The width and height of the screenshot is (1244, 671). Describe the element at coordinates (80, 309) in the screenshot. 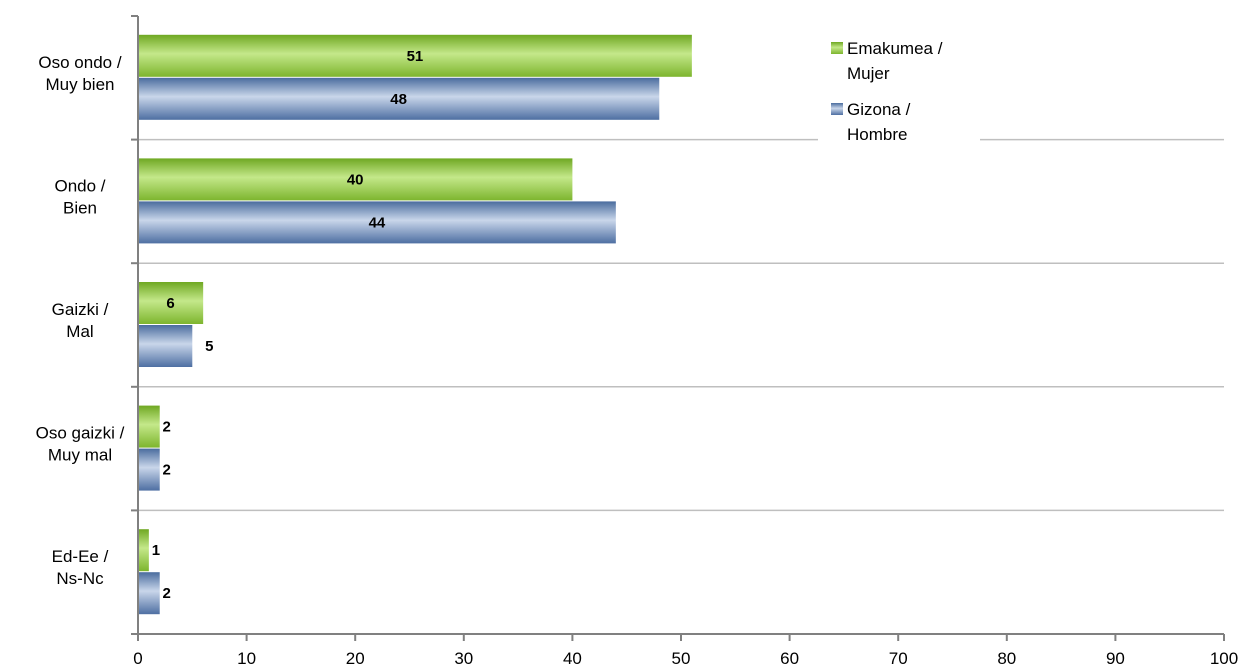

I see `category-label: Gaizki /` at that location.